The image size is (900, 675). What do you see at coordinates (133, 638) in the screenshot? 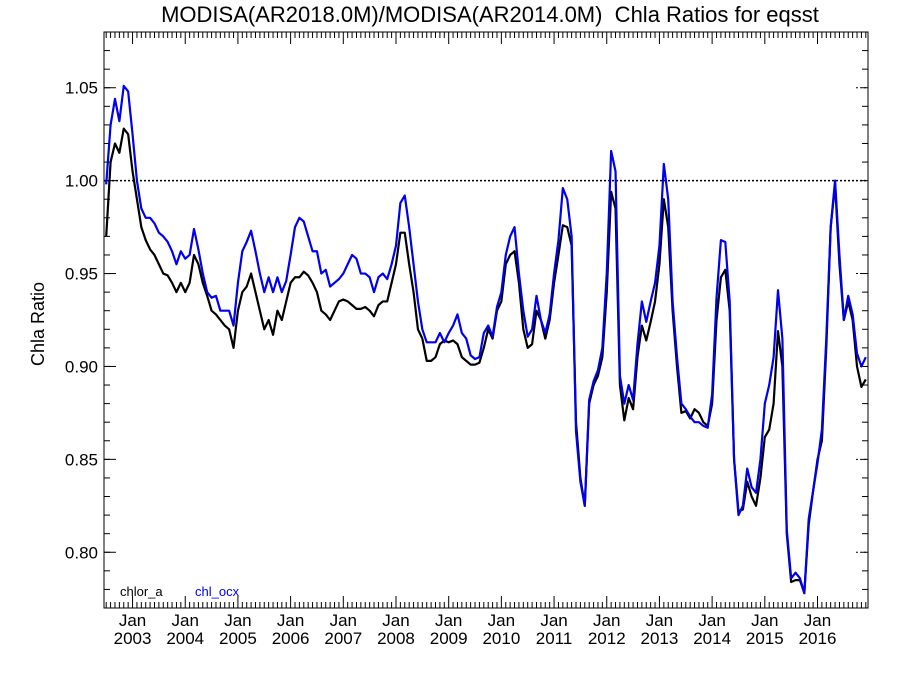
I see `x-tick-label-year: 2003` at bounding box center [133, 638].